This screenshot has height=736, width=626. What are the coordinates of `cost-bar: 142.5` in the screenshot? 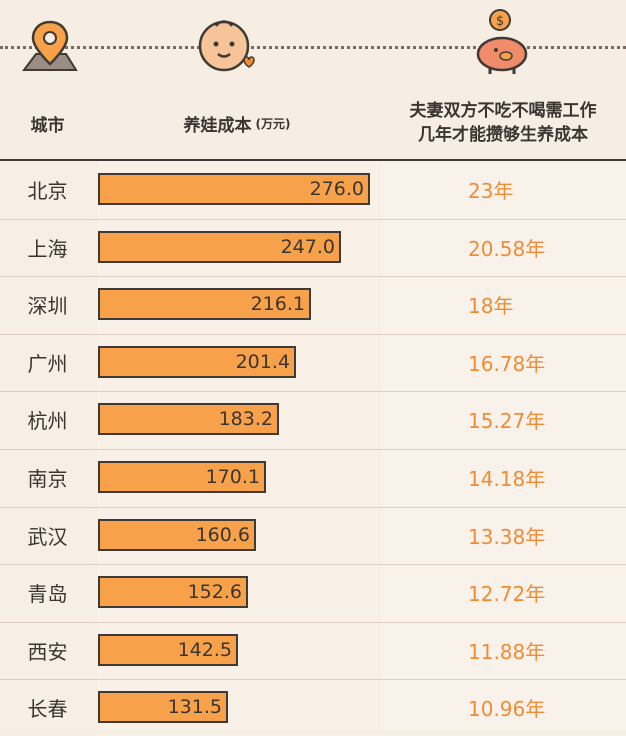 It's located at (168, 650).